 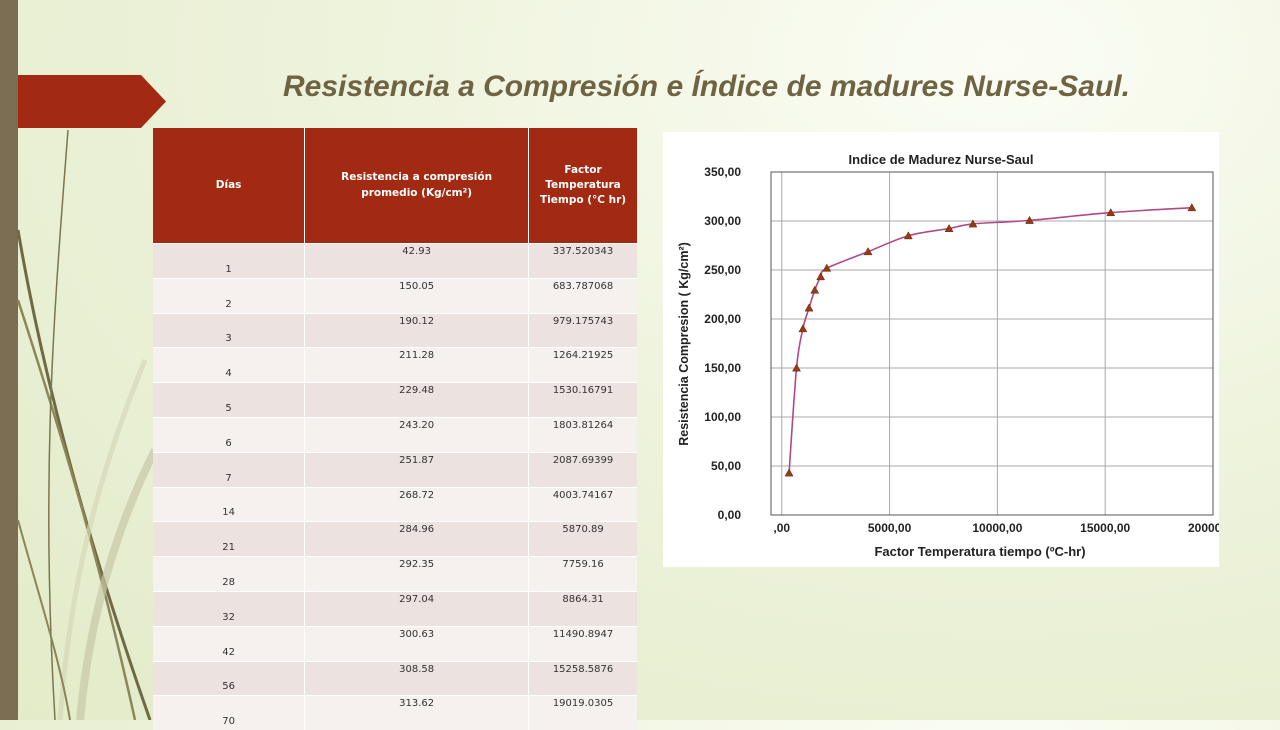 I want to click on chart-title: Indice de Madurez Nurse-Saul, so click(x=941, y=159).